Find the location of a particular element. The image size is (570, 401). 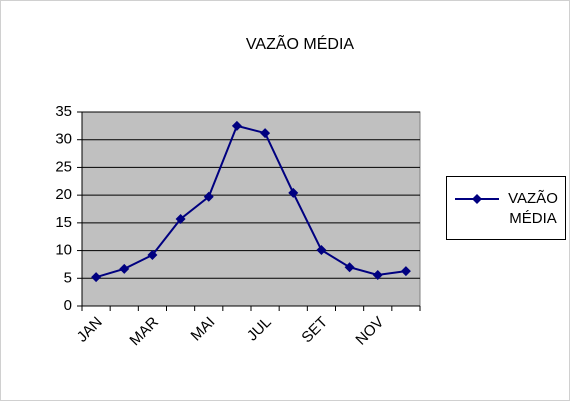

x-tick-label: MAR is located at coordinates (144, 332).